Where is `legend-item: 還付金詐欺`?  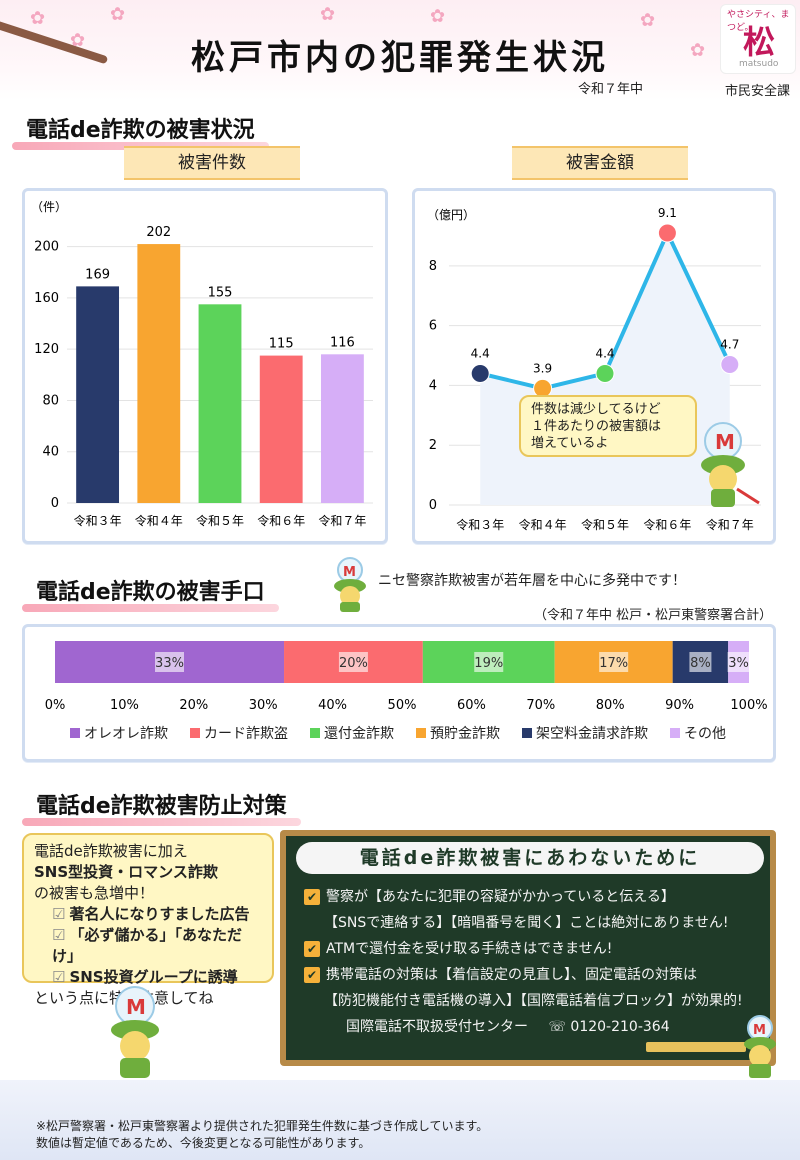 legend-item: 還付金詐欺 is located at coordinates (352, 733).